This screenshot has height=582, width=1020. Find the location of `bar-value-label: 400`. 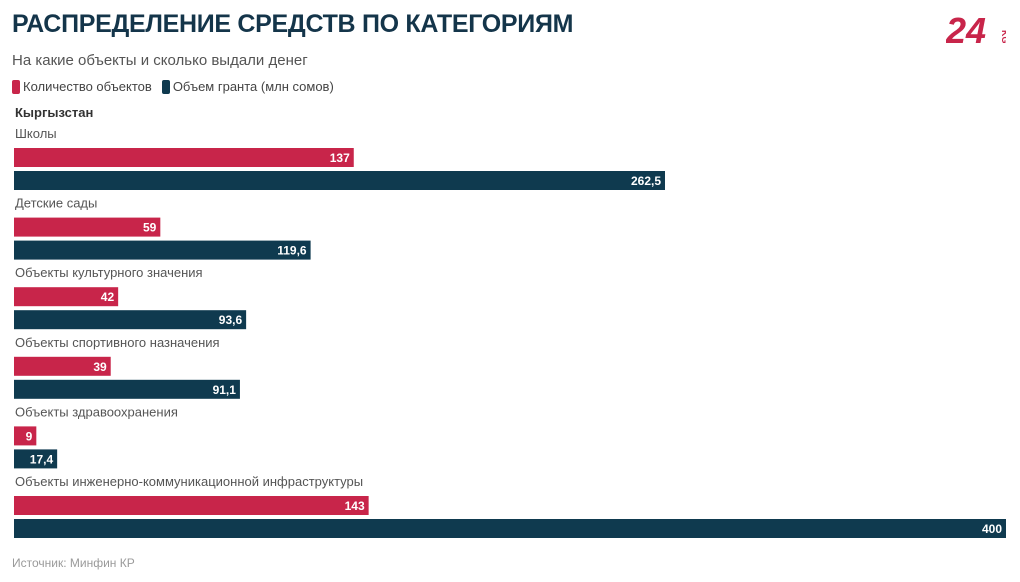

bar-value-label: 400 is located at coordinates (992, 529).